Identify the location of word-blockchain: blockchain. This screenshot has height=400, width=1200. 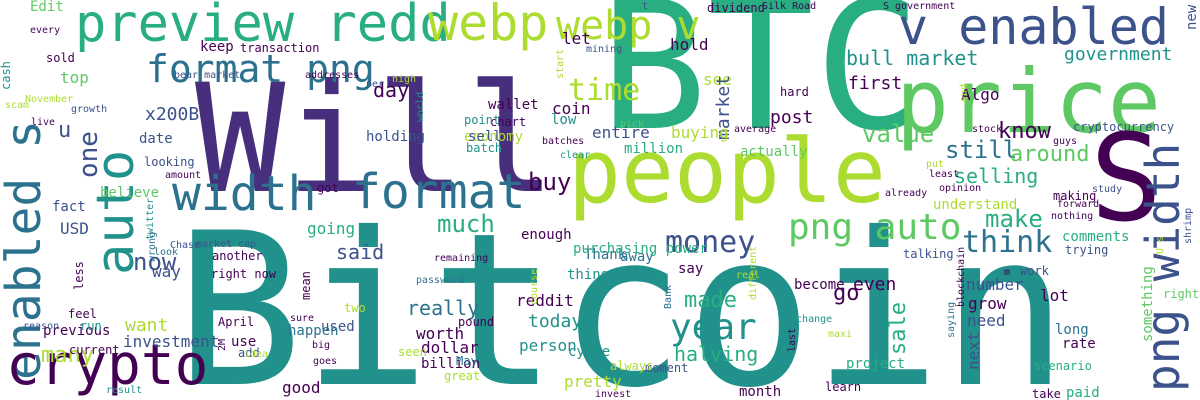
(961, 276).